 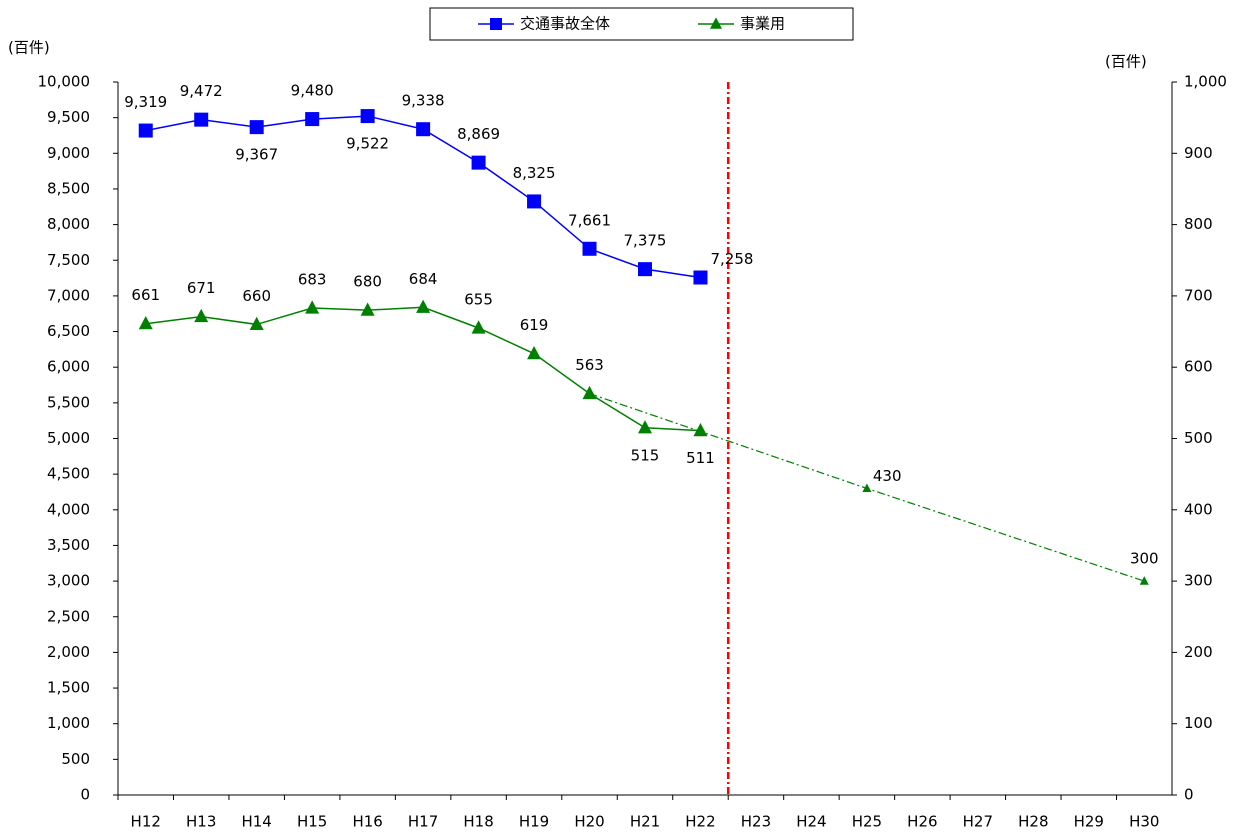 What do you see at coordinates (256, 822) in the screenshot?
I see `x-tick-label: H14` at bounding box center [256, 822].